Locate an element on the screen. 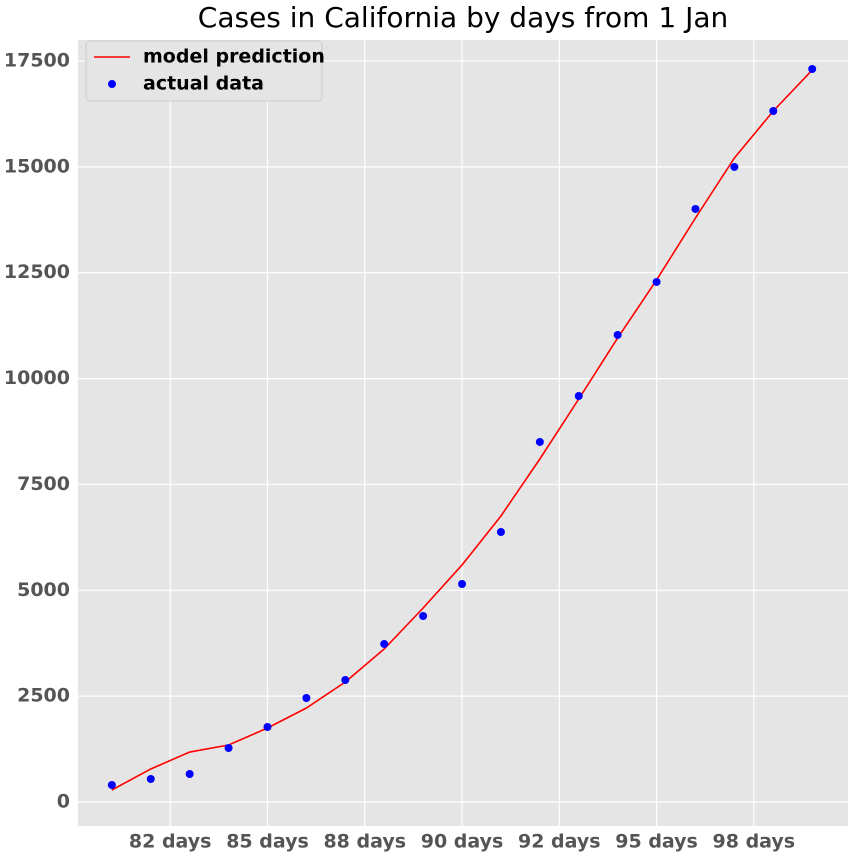 This screenshot has width=854, height=862. y-tick-label: 7500 is located at coordinates (43, 484).